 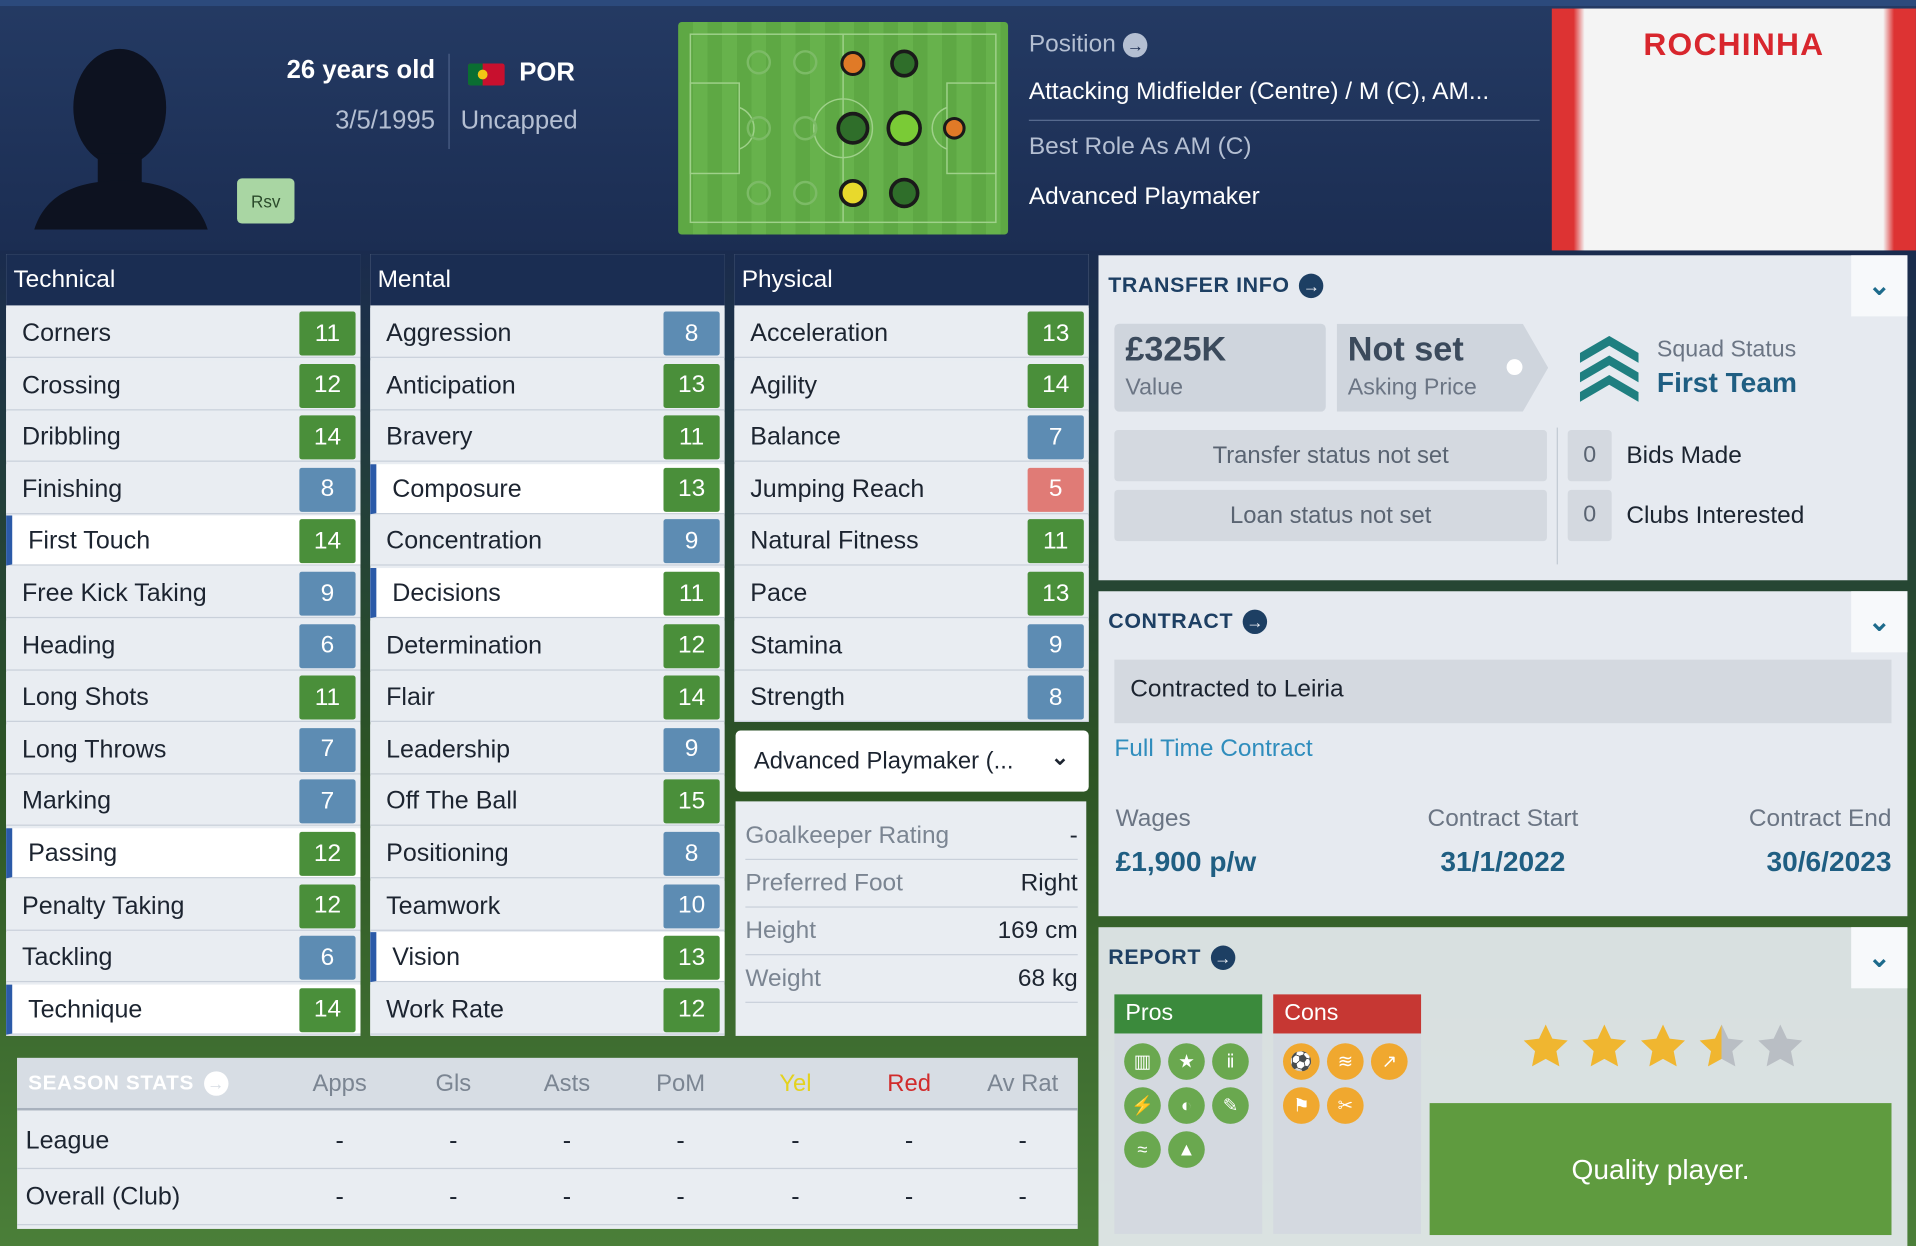 What do you see at coordinates (183, 905) in the screenshot?
I see `attribute-row: Penalty Taking 12` at bounding box center [183, 905].